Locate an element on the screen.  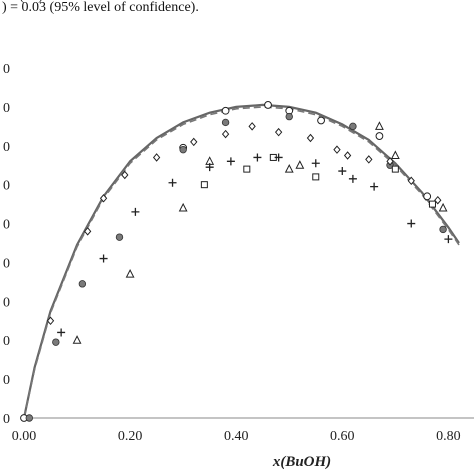
y-tick-labels: 0 0 0 0 0 0 0 0 0 0 is located at coordinates (6, 244).